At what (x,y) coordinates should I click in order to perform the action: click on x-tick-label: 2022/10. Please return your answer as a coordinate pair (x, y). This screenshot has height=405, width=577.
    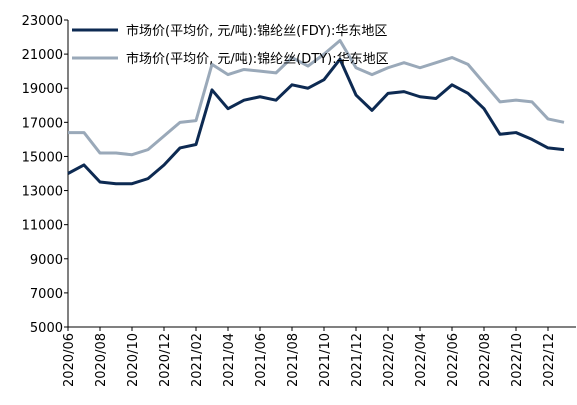
    Looking at the image, I should click on (517, 360).